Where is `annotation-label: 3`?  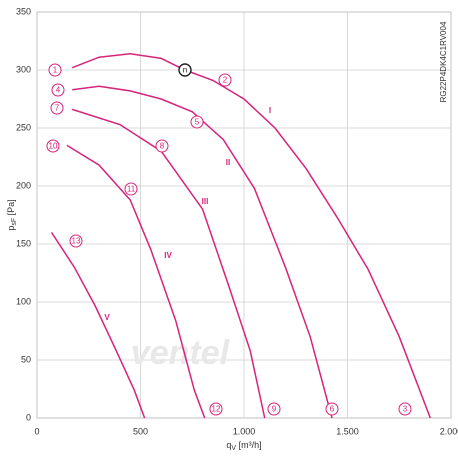
annotation-label: 3 is located at coordinates (405, 409).